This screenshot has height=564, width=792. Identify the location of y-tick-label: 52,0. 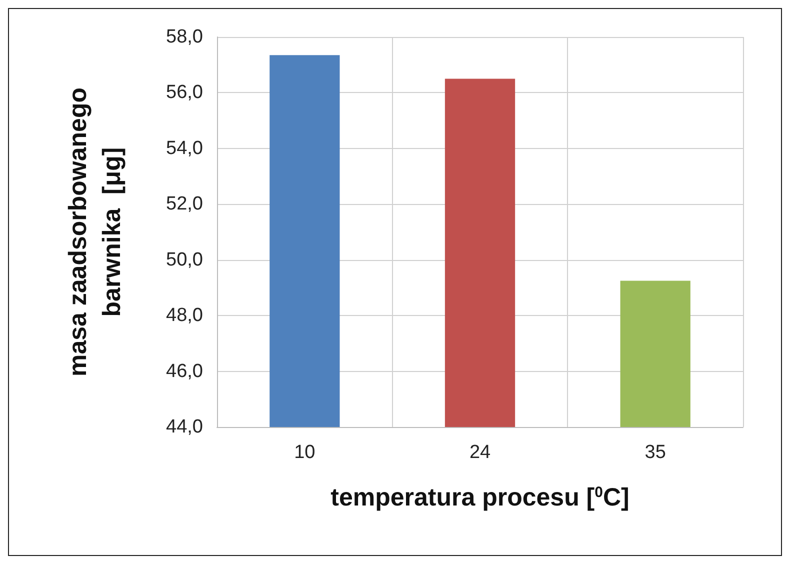
(184, 204).